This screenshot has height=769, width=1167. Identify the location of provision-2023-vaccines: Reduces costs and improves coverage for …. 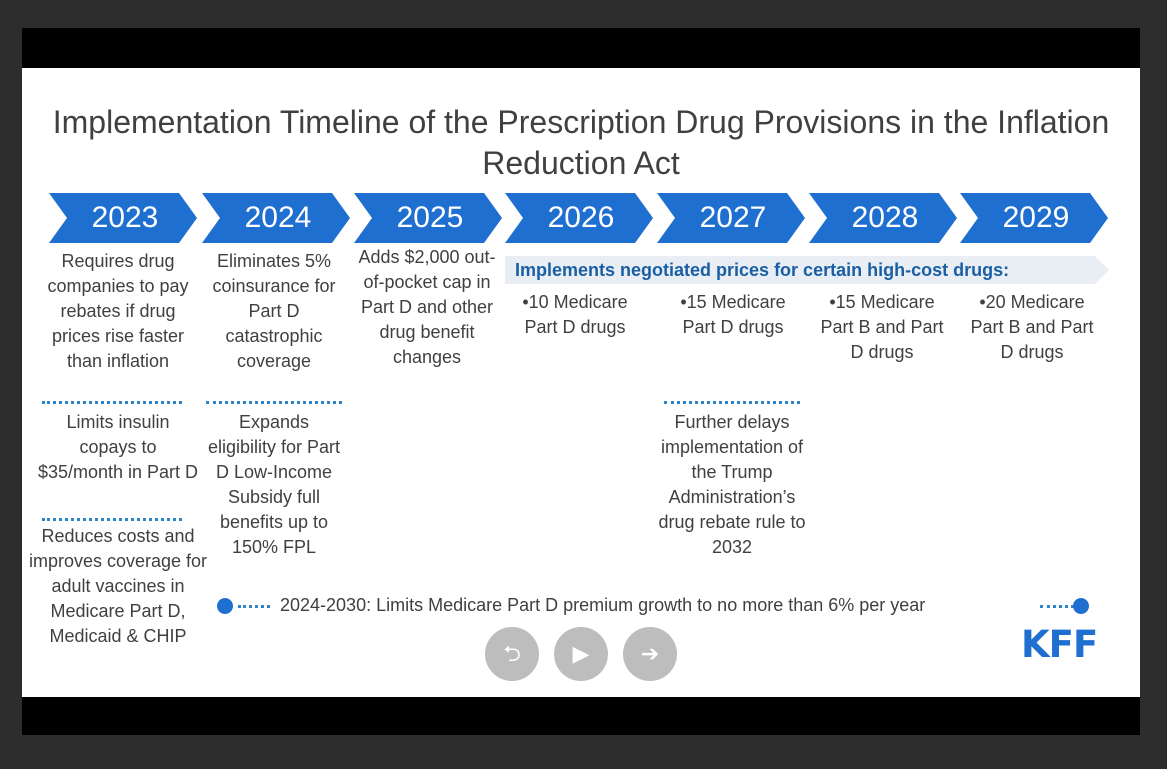
(118, 586).